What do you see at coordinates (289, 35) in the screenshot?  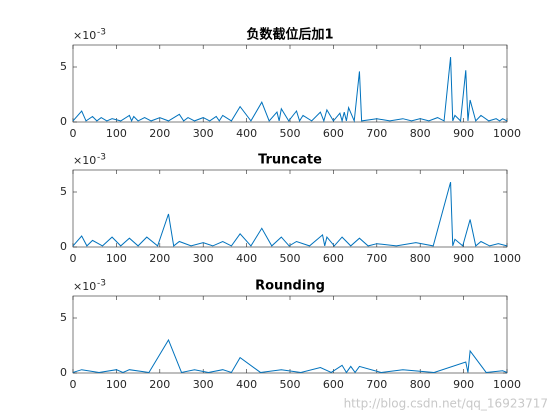 I see `chart-title: 负数截位后加1` at bounding box center [289, 35].